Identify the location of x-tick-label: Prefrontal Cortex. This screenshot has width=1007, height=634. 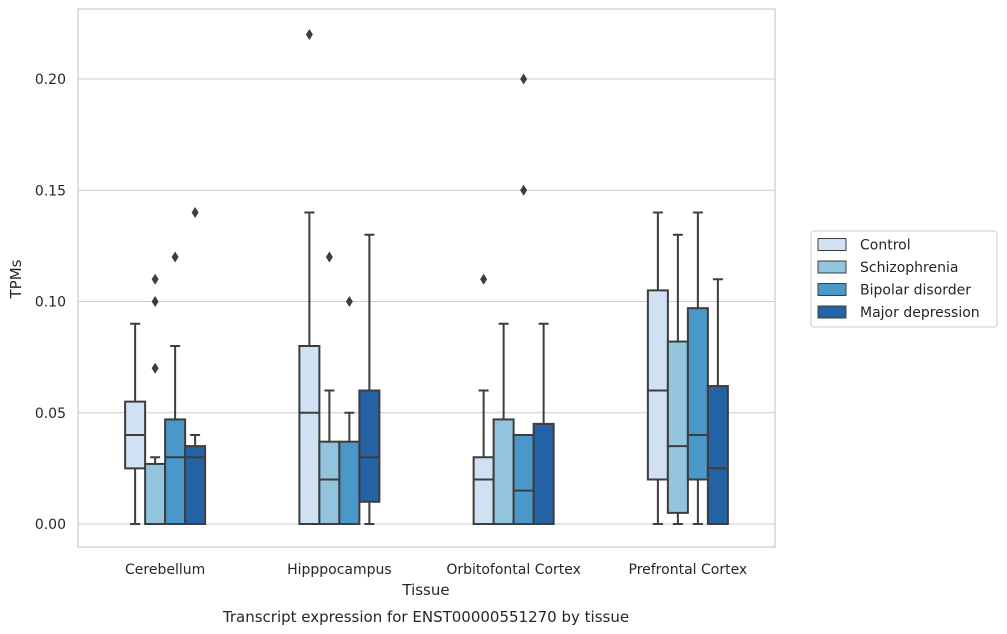
(688, 570).